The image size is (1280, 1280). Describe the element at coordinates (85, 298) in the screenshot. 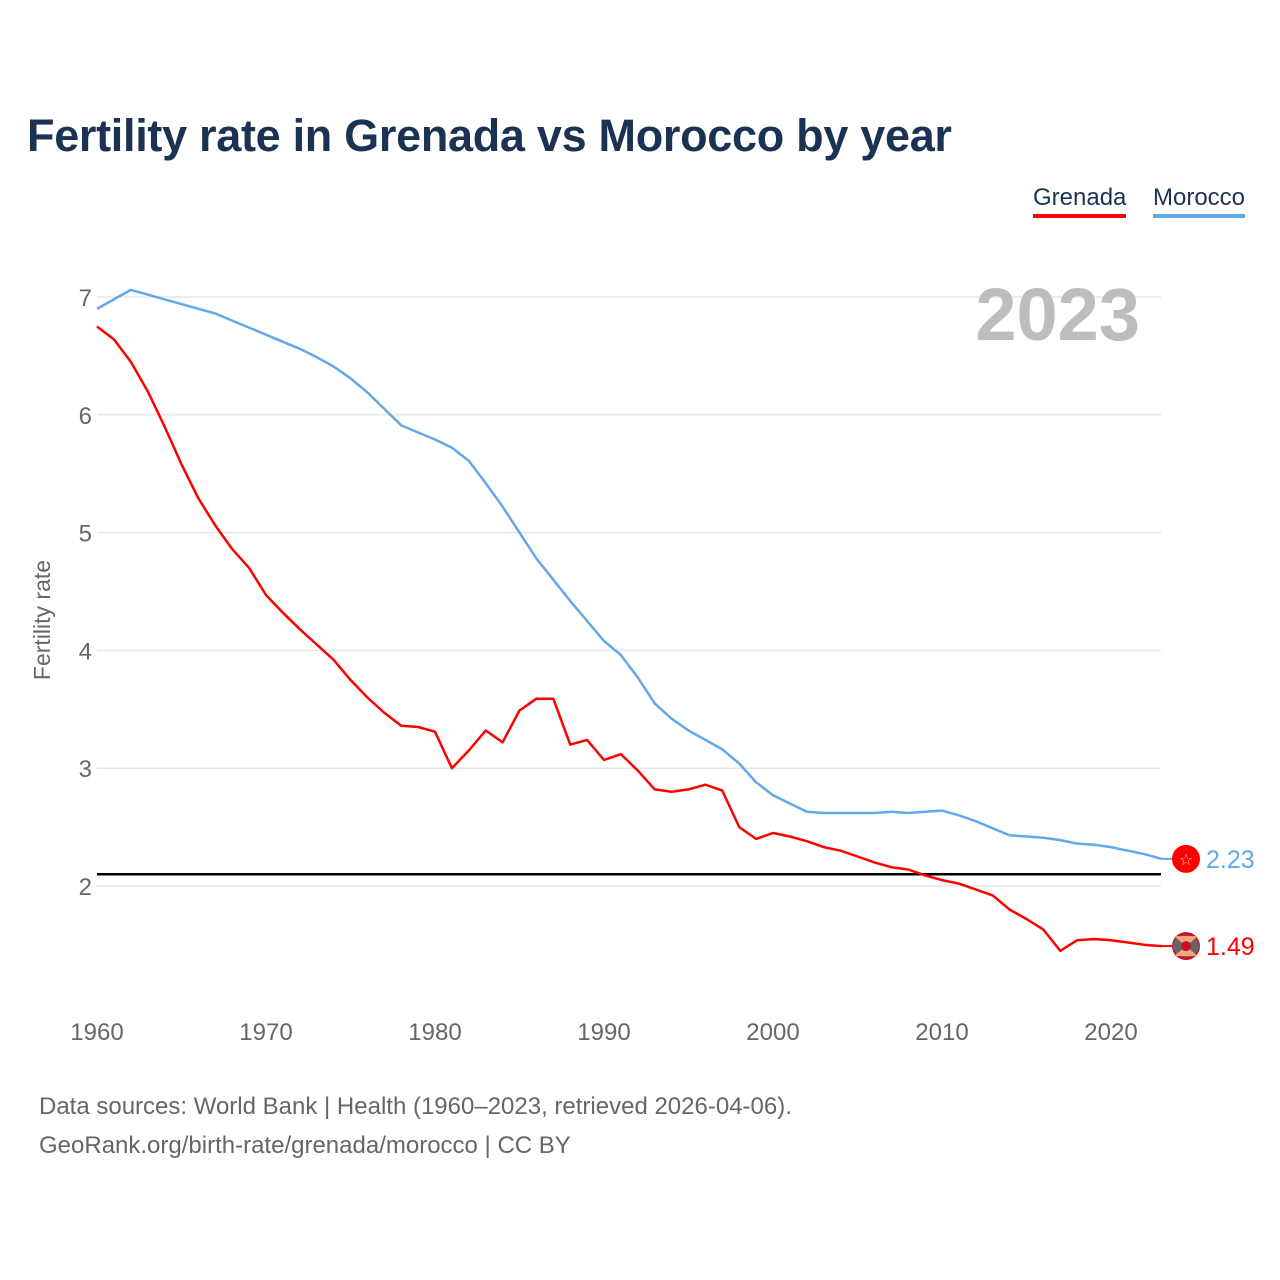

I see `y-tick-label: 7` at that location.